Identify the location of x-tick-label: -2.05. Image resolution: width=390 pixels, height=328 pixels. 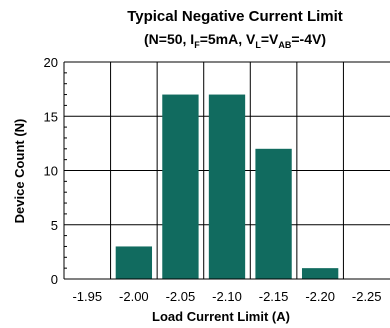
(181, 296).